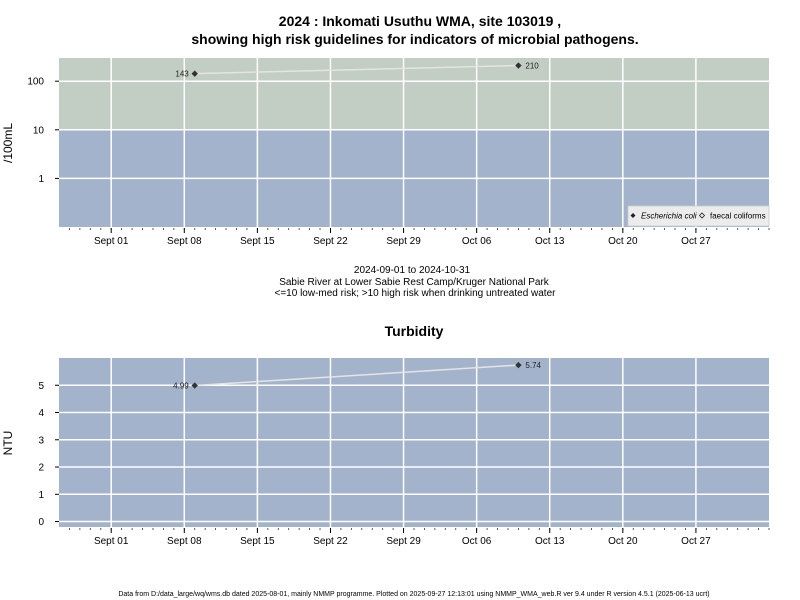 The height and width of the screenshot is (600, 800). What do you see at coordinates (669, 216) in the screenshot?
I see `legend-entry-label: Escherichia coli` at bounding box center [669, 216].